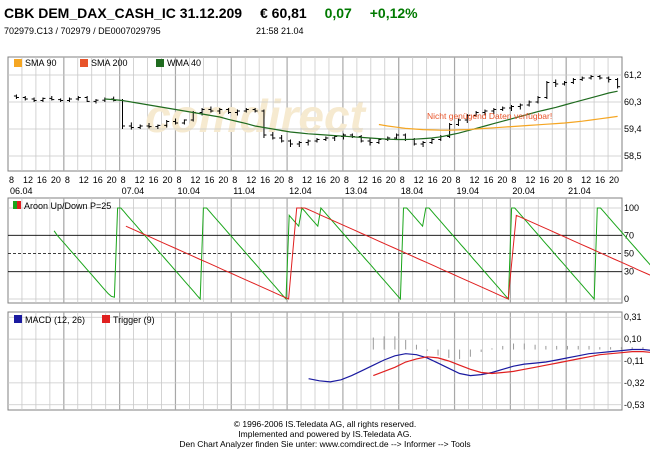 This screenshot has height=450, width=650. What do you see at coordinates (109, 63) in the screenshot?
I see `legend-label-price: SMA 200` at bounding box center [109, 63].